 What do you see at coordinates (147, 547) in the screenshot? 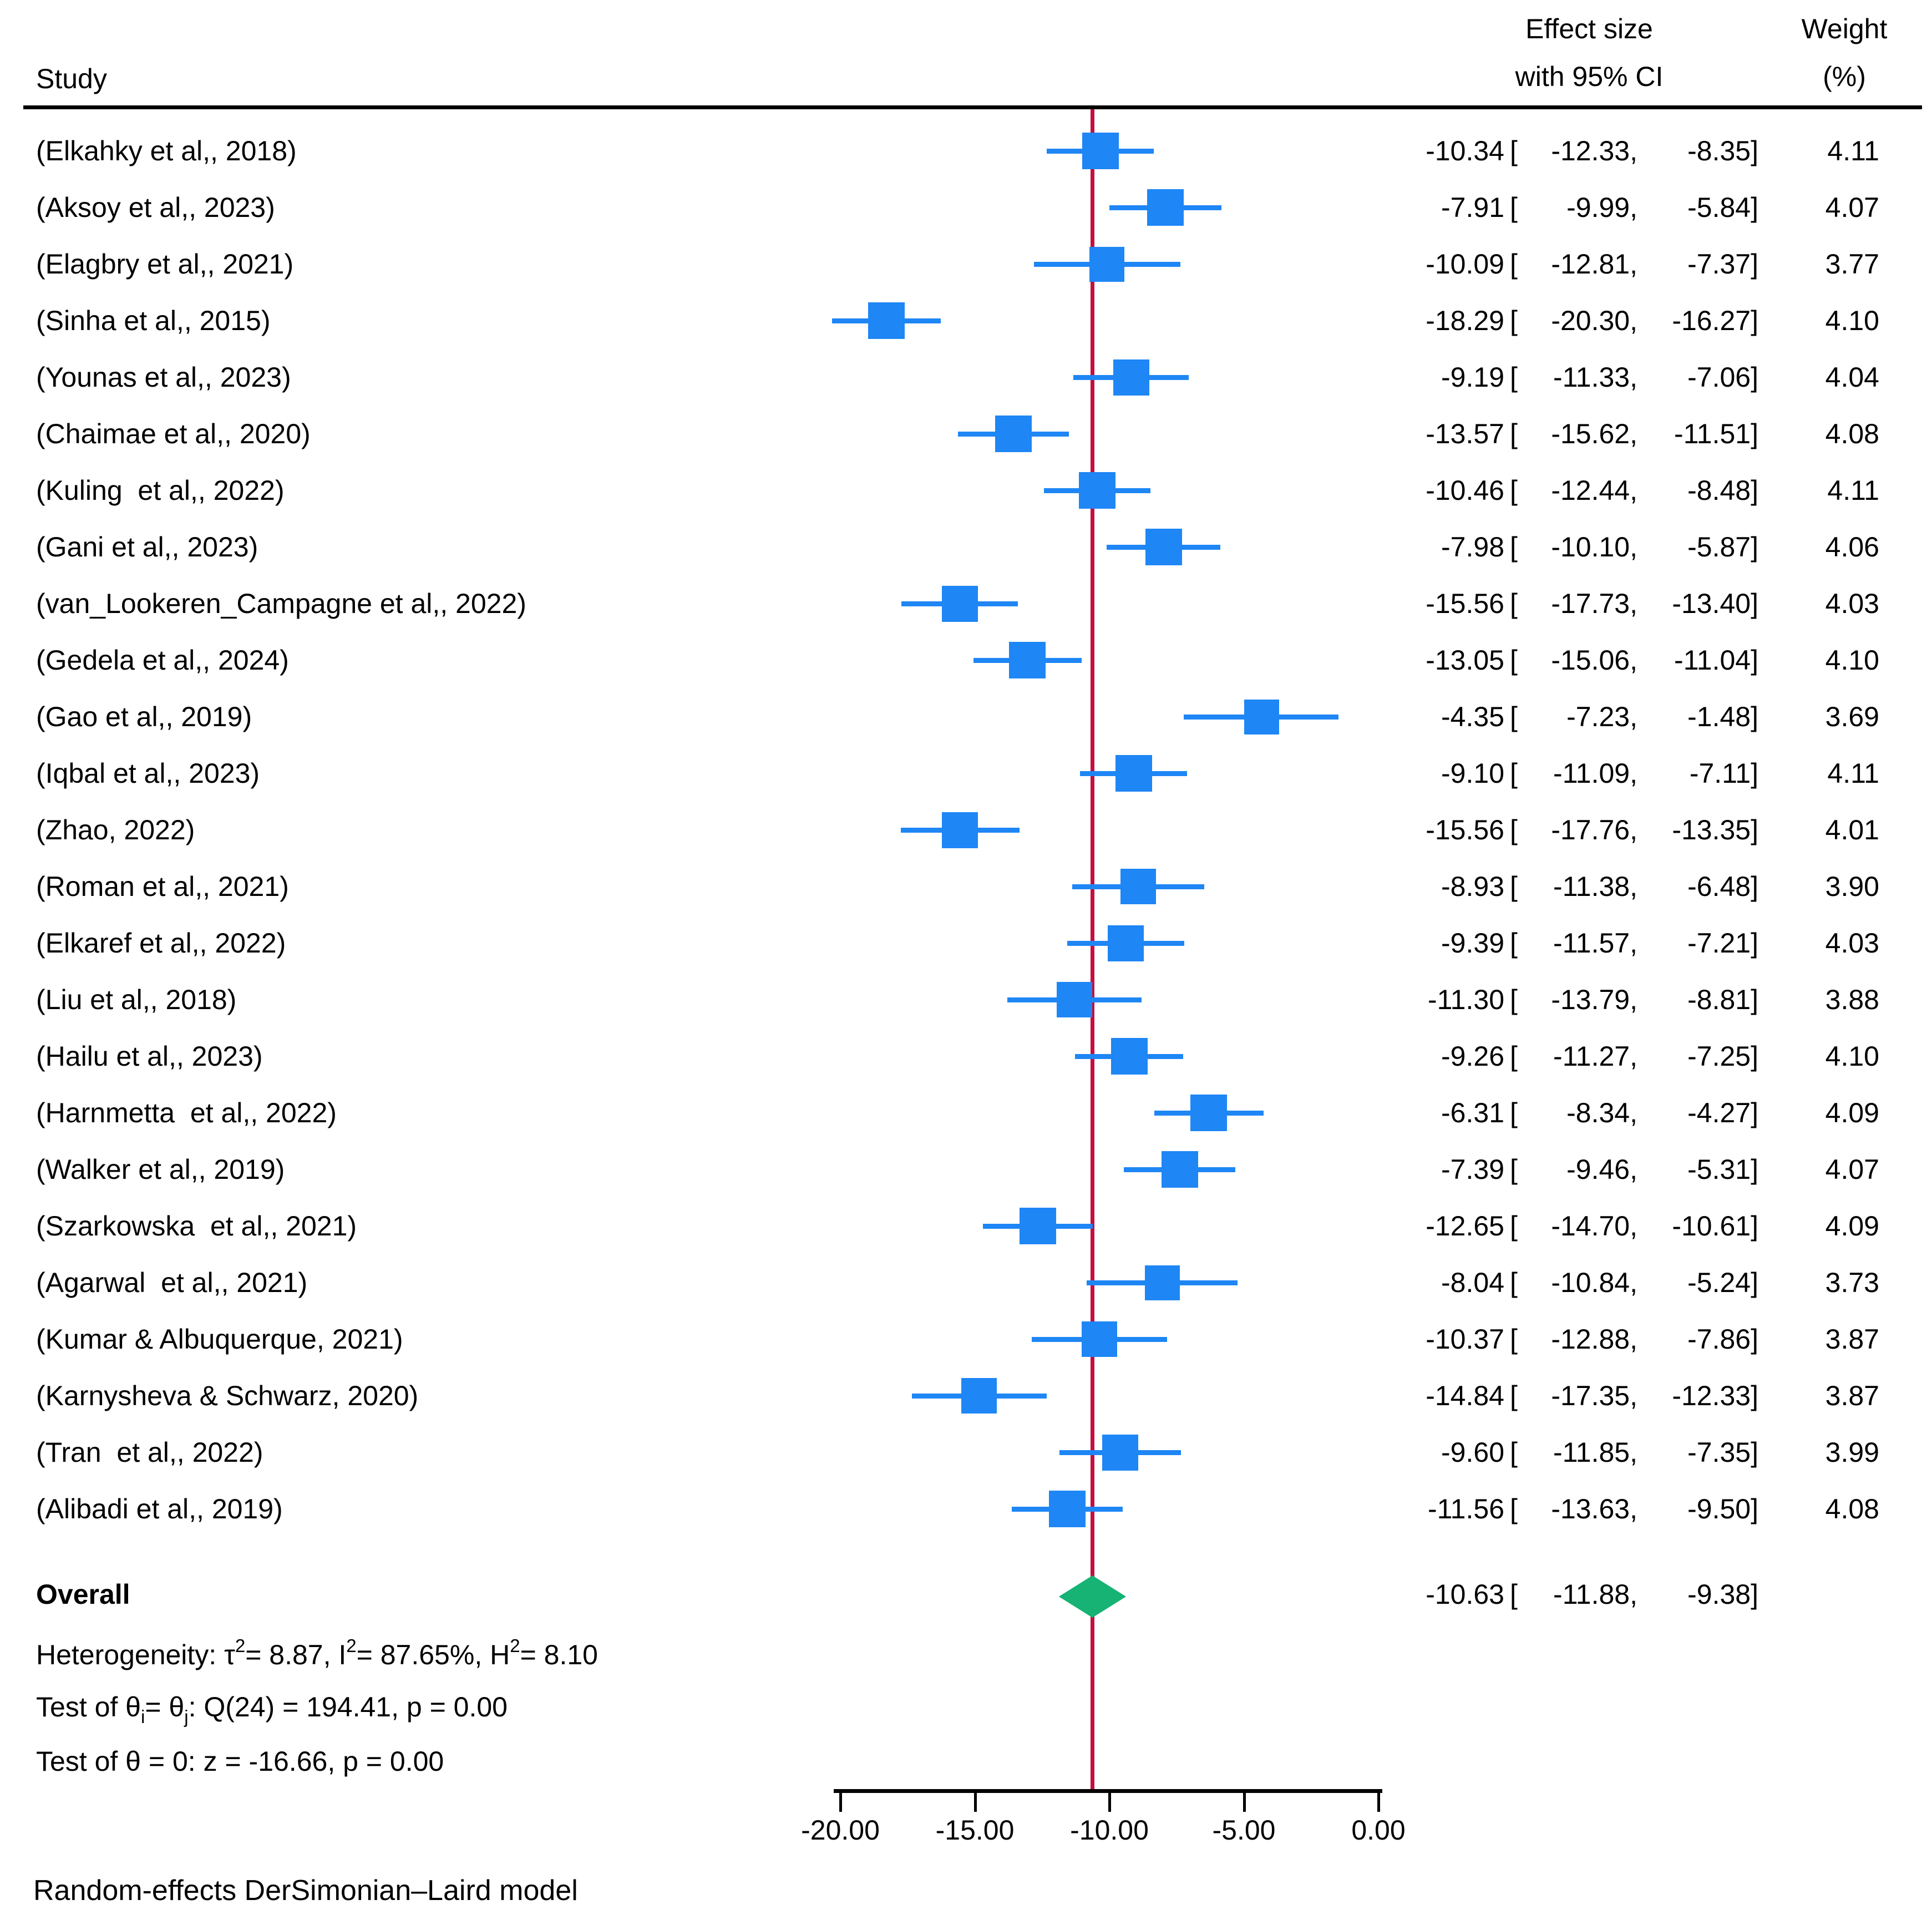
I see `study-label: (Gani et al,, 2023)` at bounding box center [147, 547].